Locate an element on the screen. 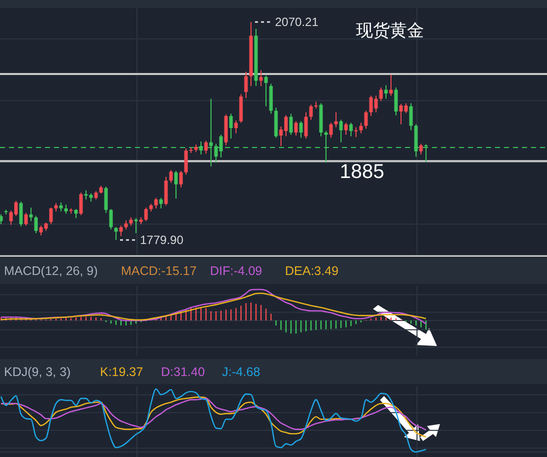  series-label: D:31.40 is located at coordinates (183, 372).